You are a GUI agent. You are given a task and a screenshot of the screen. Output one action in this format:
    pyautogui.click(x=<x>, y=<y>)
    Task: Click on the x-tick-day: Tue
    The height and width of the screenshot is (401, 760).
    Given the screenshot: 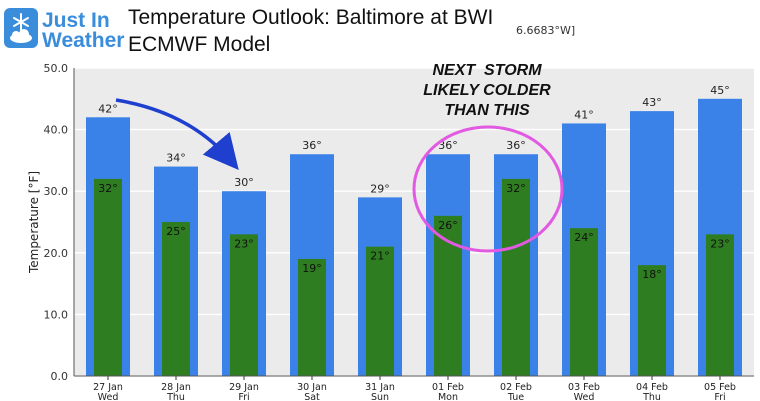 What is the action you would take?
    pyautogui.click(x=515, y=396)
    